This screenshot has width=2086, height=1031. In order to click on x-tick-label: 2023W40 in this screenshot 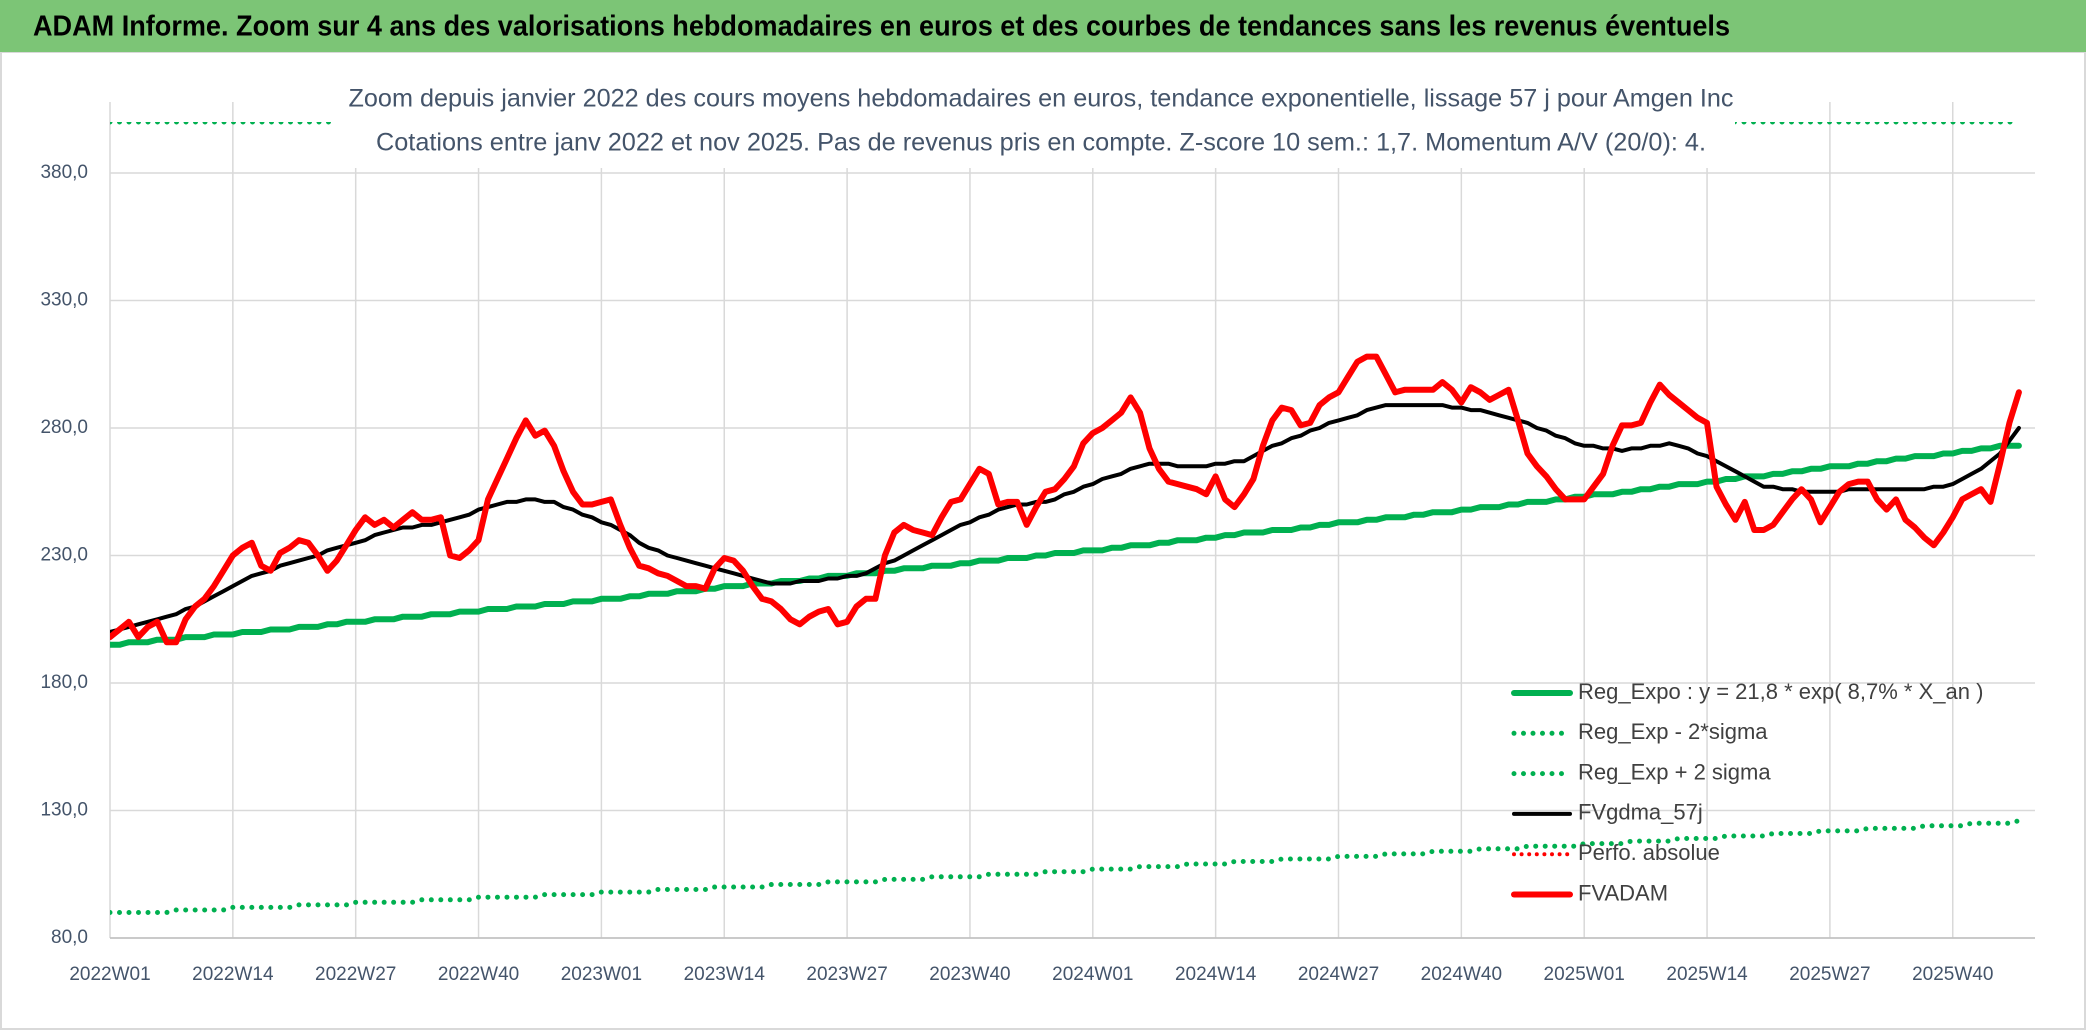, I will do `click(969, 974)`.